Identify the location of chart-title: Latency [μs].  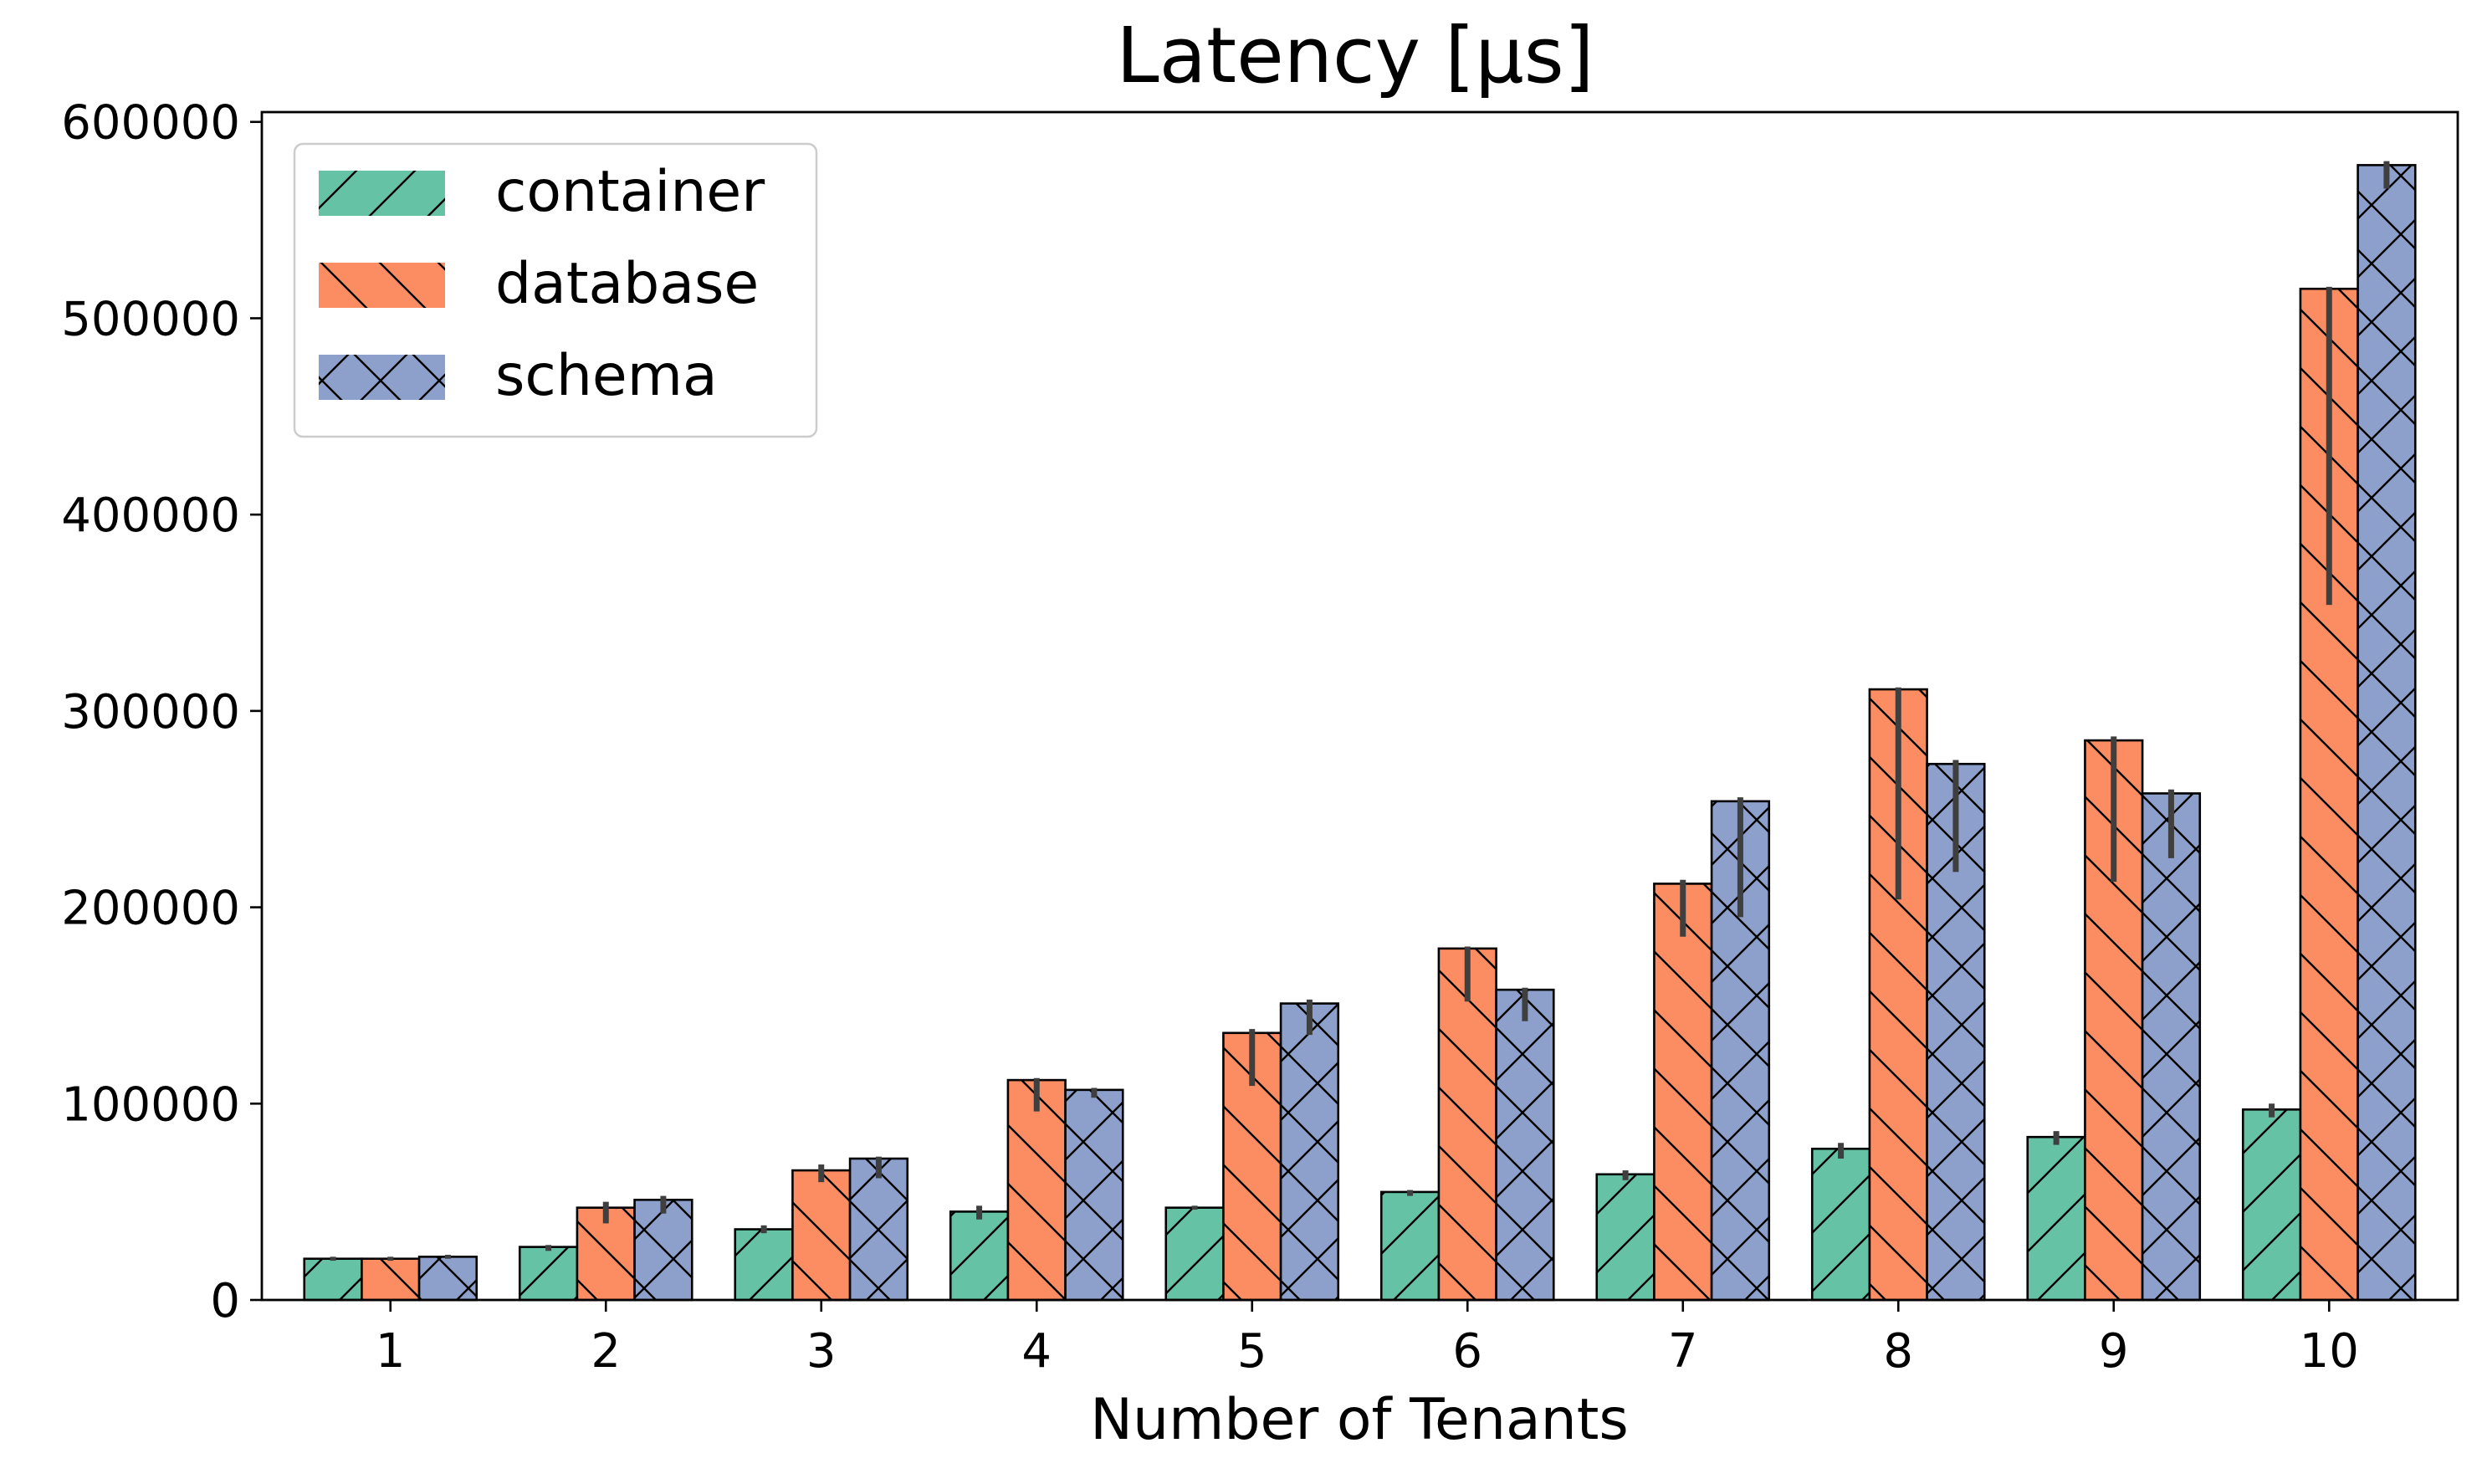
(1355, 55).